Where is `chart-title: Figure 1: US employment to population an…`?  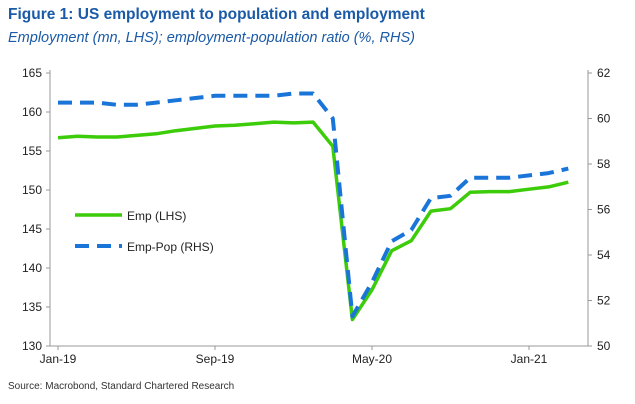
chart-title: Figure 1: US employment to population an… is located at coordinates (216, 14).